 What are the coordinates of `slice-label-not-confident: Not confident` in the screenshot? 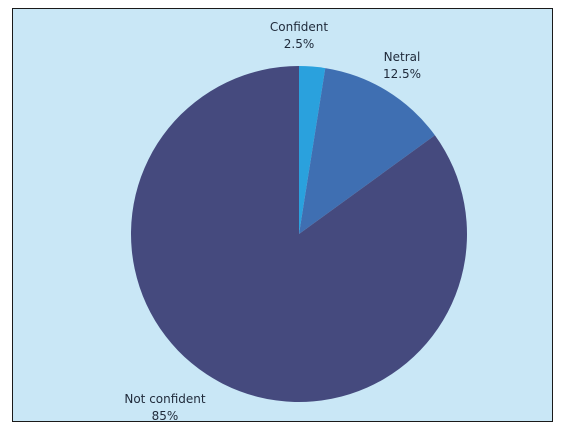 It's located at (165, 399).